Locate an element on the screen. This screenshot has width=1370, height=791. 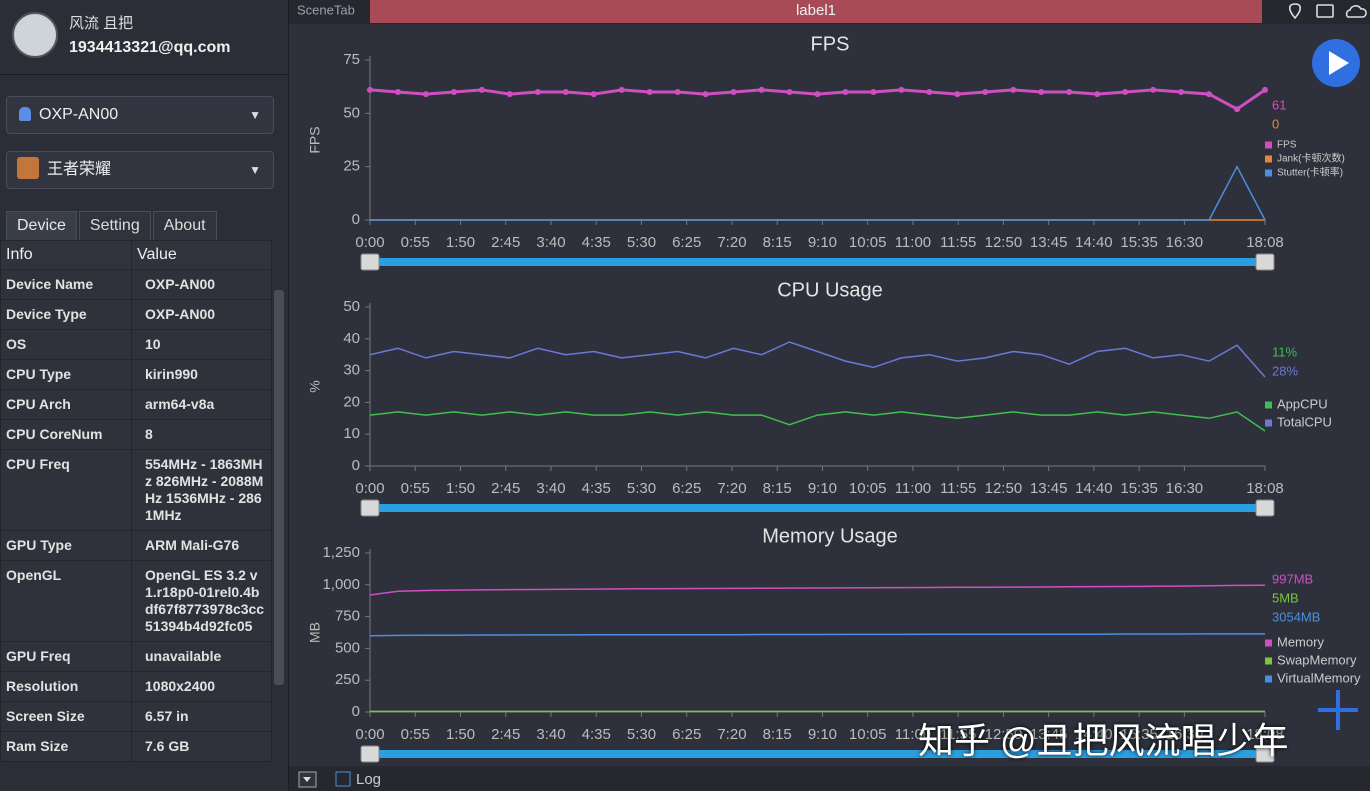
key-cell: CPU CoreNum is located at coordinates (66, 434).